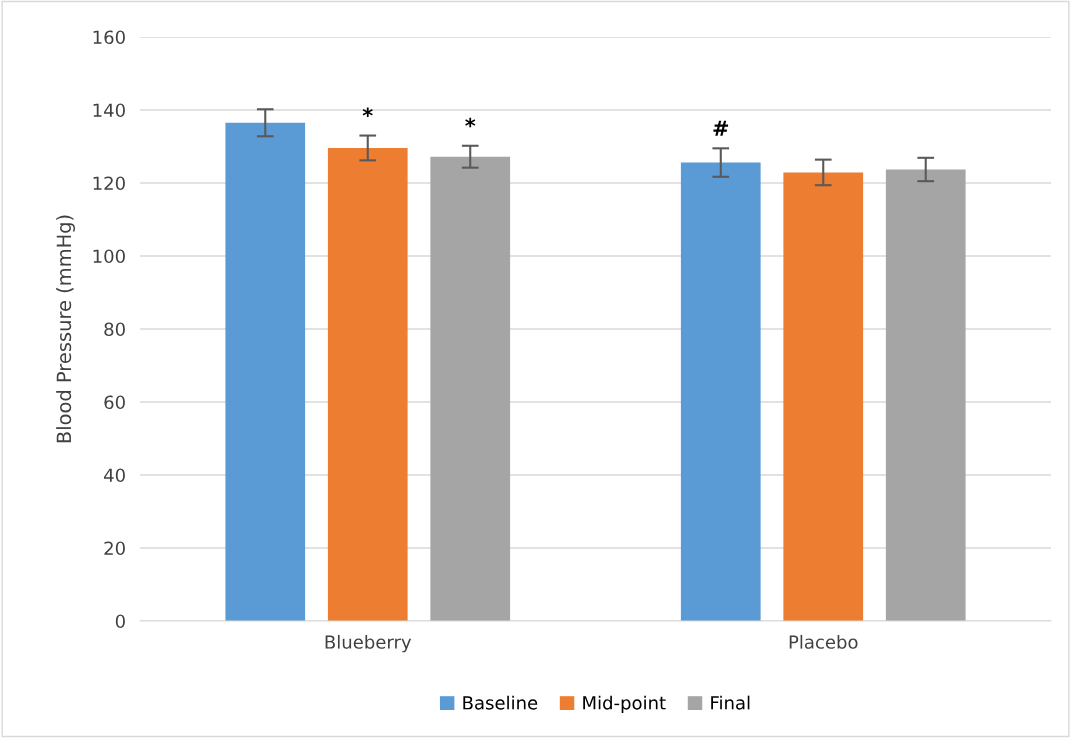 Image resolution: width=1071 pixels, height=738 pixels. Describe the element at coordinates (368, 643) in the screenshot. I see `x-tick-label: Blueberry` at that location.